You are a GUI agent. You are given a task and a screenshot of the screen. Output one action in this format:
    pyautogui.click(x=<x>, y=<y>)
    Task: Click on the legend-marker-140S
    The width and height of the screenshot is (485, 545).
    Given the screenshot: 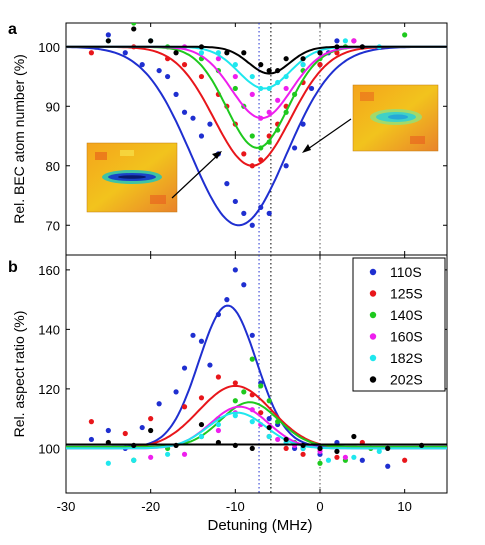 What is the action you would take?
    pyautogui.click(x=373, y=315)
    